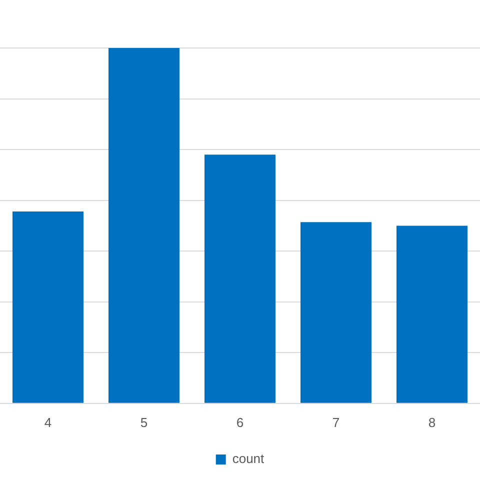  I want to click on x-tick-label: 4, so click(48, 422).